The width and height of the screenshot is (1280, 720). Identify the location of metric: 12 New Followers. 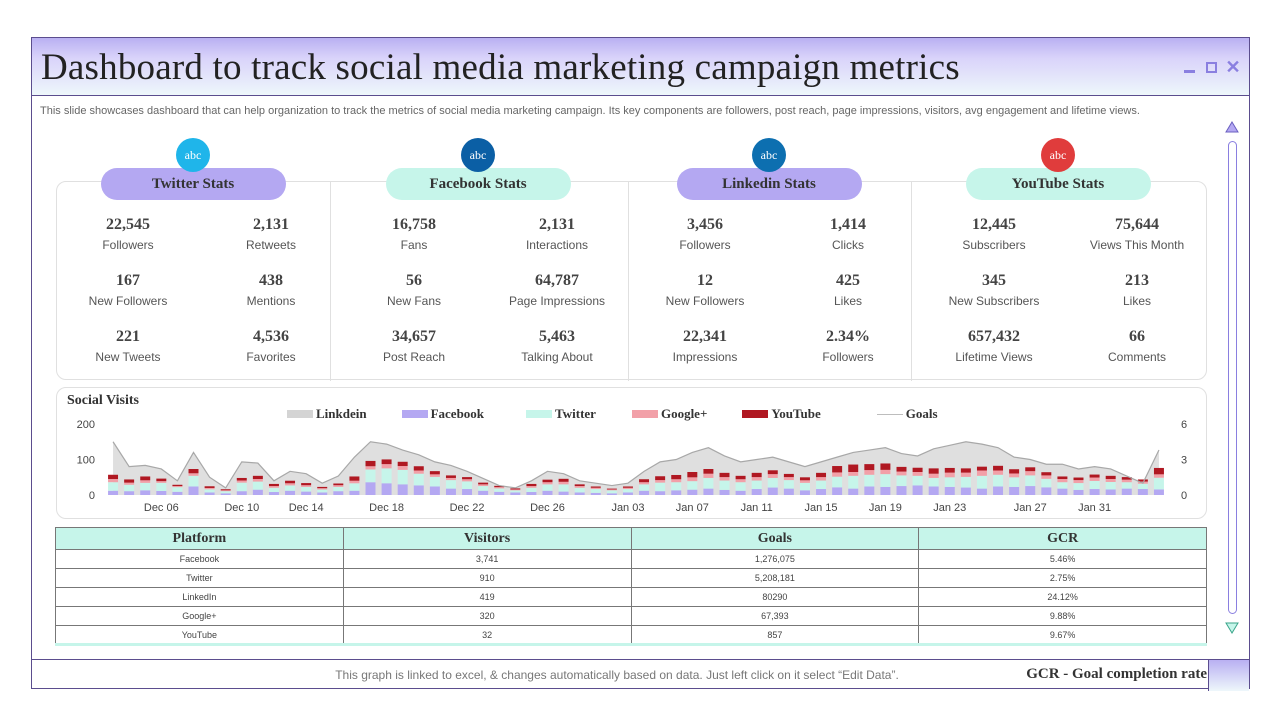
(705, 290).